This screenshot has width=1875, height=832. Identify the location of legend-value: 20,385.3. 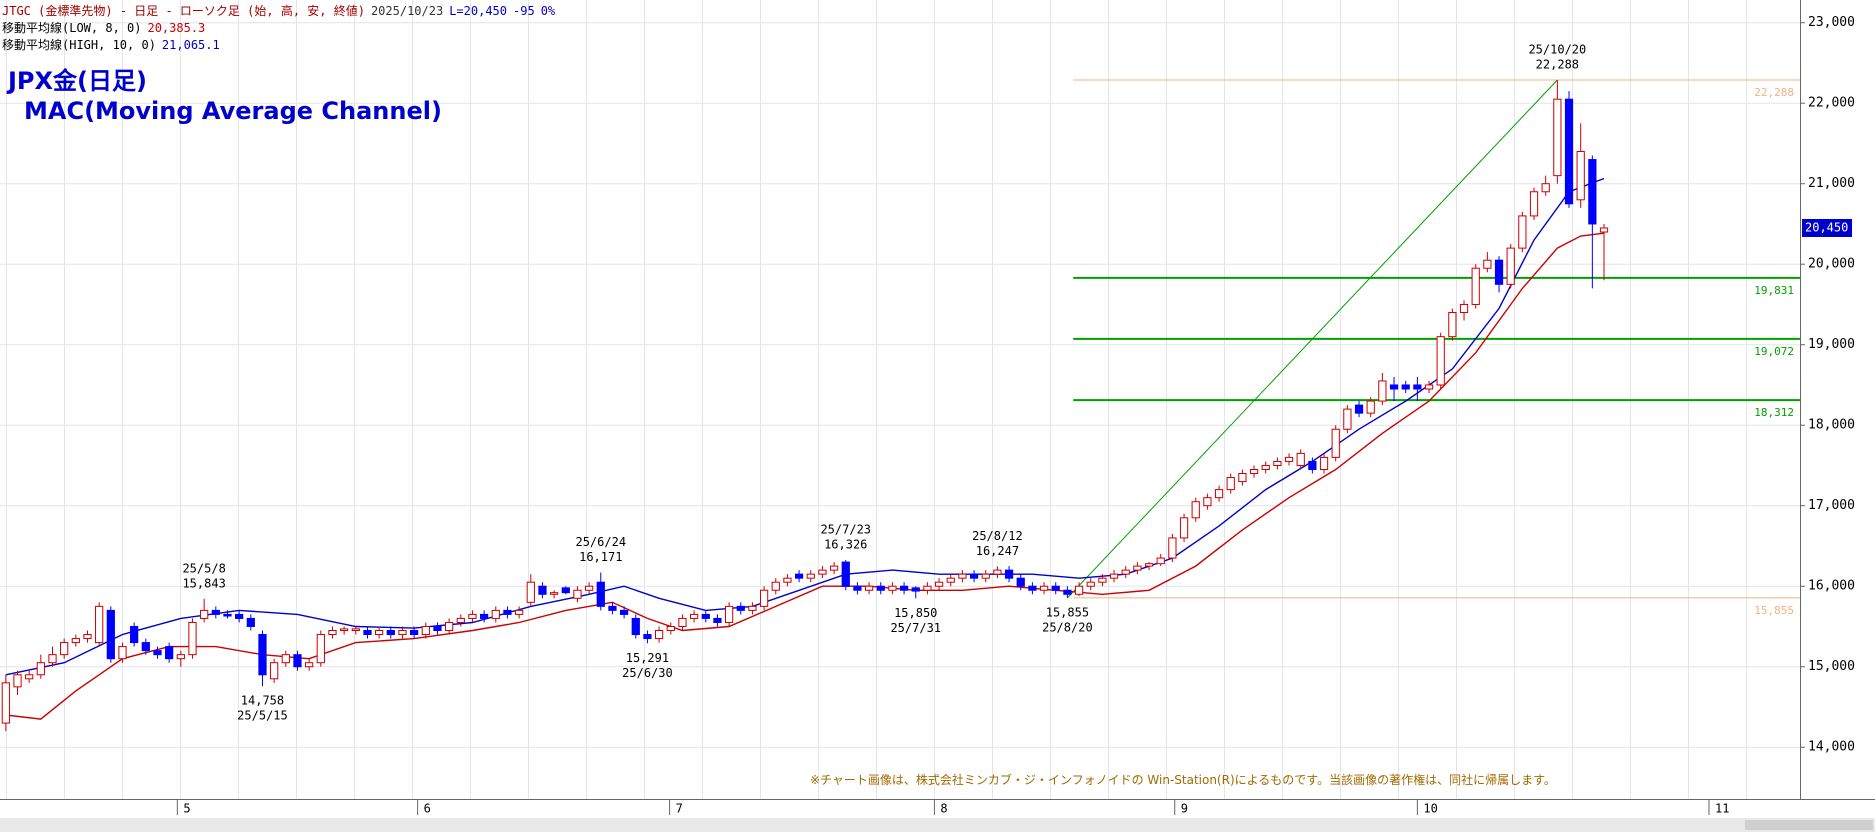
(176, 28).